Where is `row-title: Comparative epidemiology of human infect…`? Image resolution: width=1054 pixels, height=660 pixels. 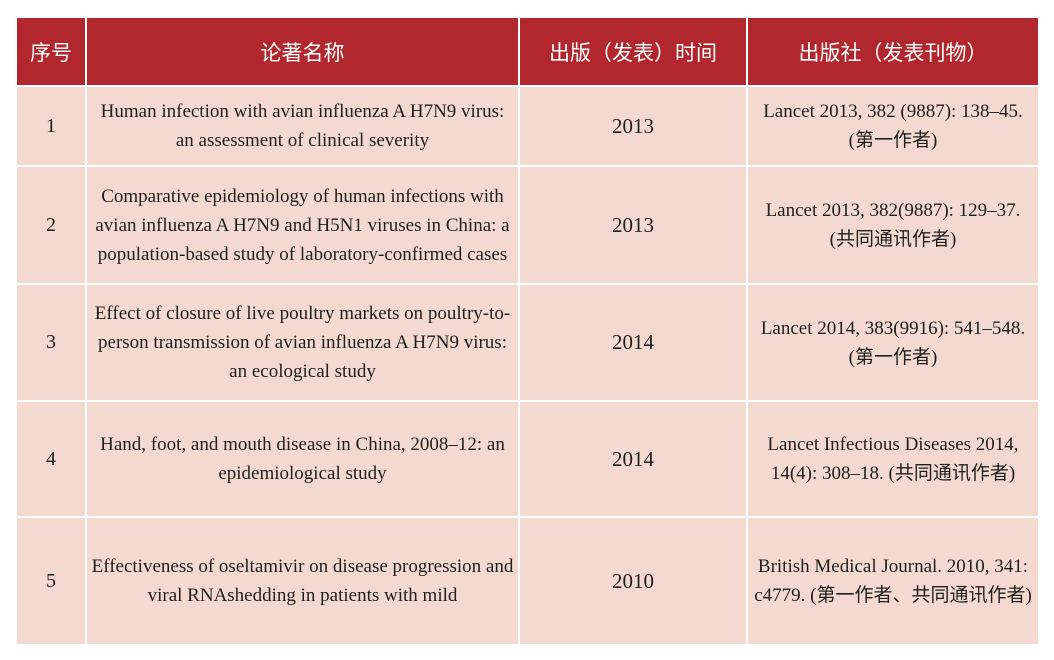
row-title: Comparative epidemiology of human infect… is located at coordinates (302, 225).